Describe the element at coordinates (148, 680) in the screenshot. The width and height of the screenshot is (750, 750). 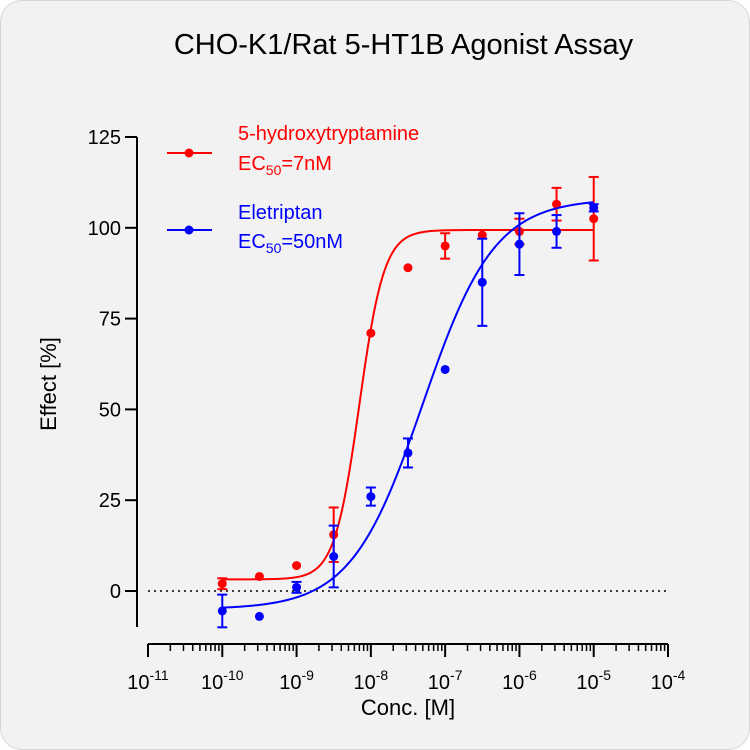
I see `x-tick-label: 10⁻¹¹` at that location.